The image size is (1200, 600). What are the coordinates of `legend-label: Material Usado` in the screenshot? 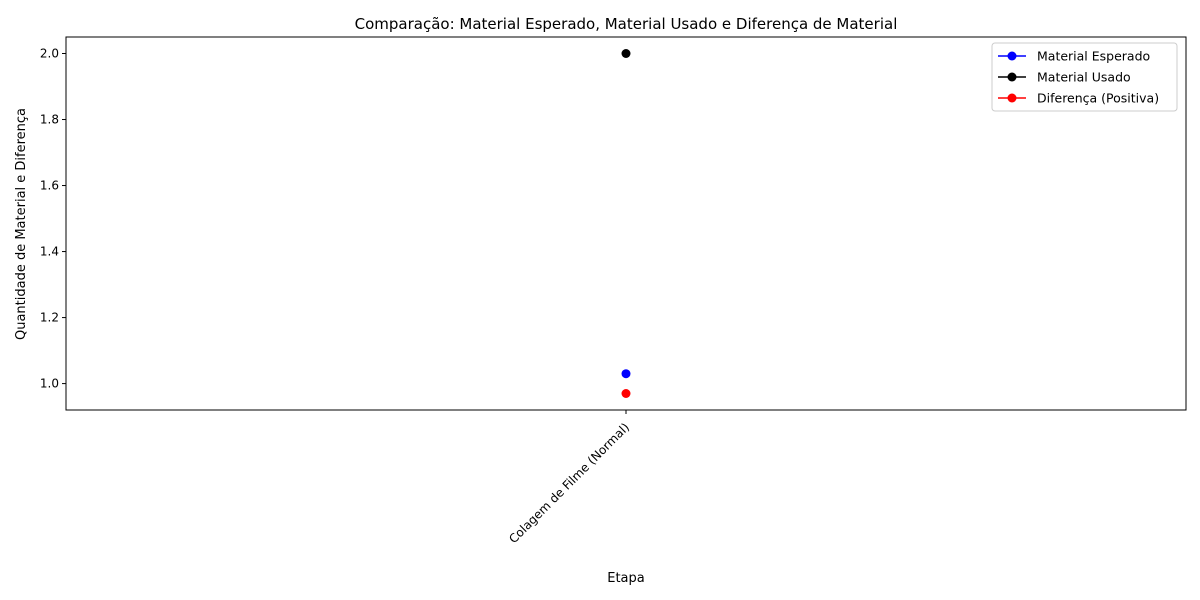 It's located at (1084, 77).